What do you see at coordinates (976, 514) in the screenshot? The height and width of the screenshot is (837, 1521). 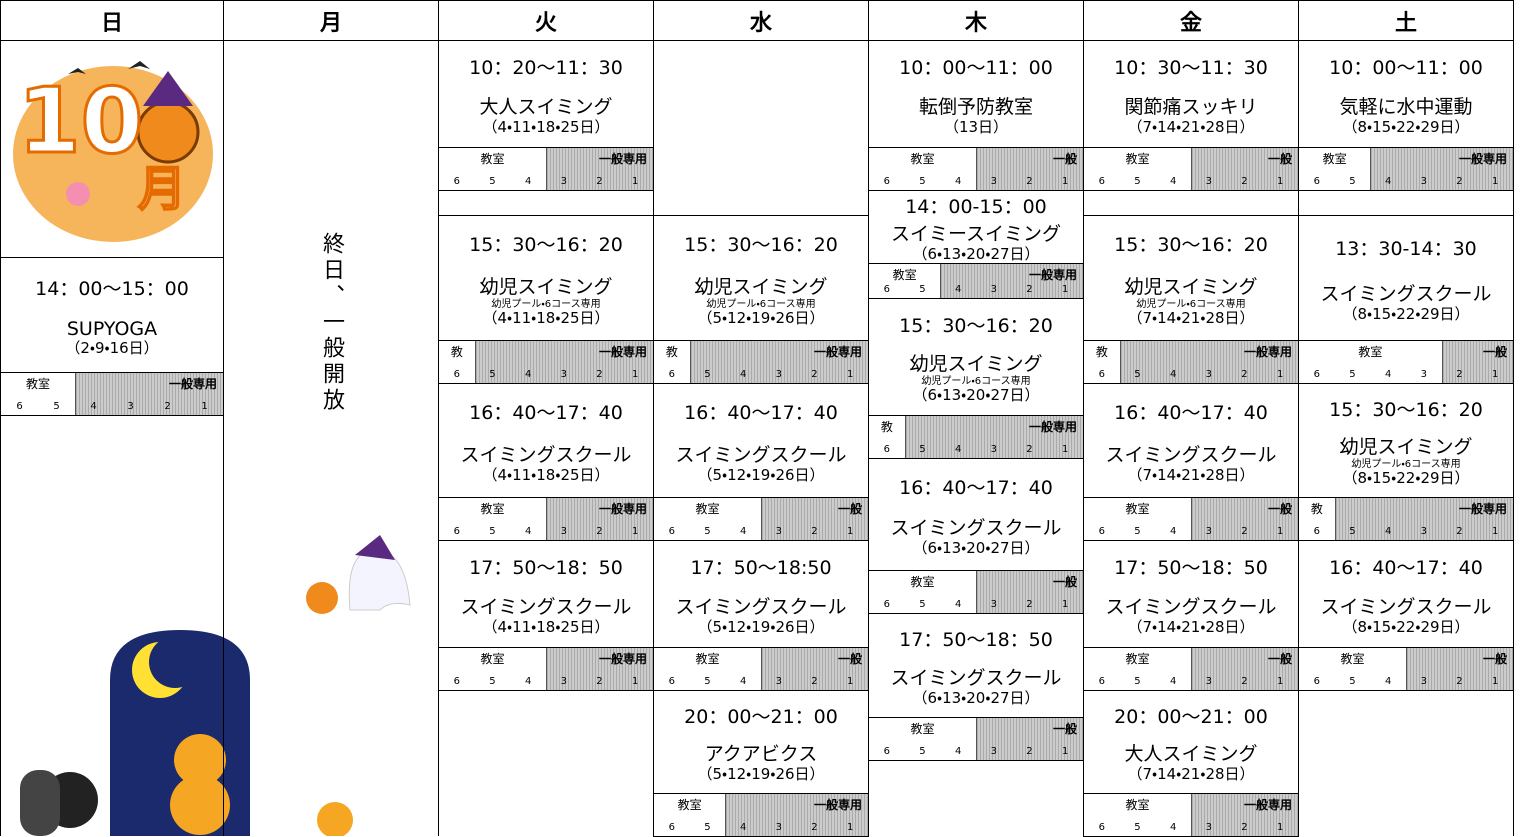 I see `class-info: 16：40～17：40 スイミングスクール （6・13・20・27日）` at bounding box center [976, 514].